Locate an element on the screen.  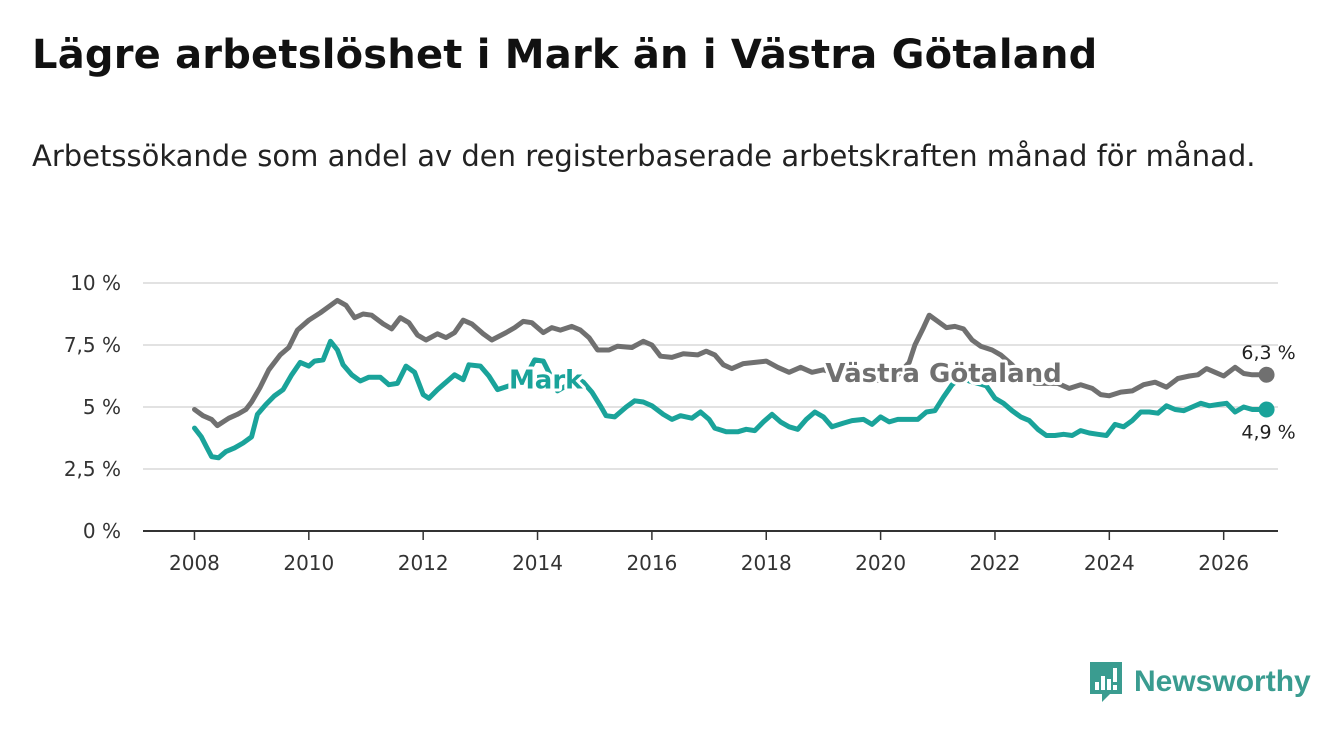
y-tick-label: 0 % is located at coordinates (102, 531).